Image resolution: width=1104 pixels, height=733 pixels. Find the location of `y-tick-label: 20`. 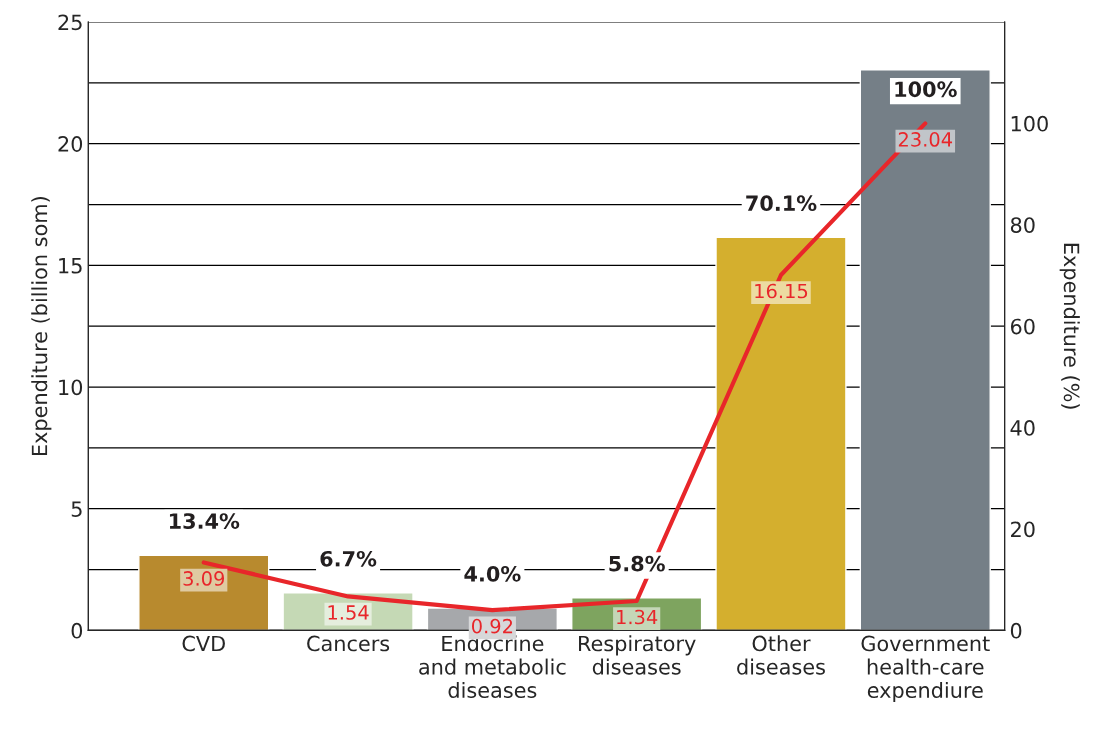

y-tick-label: 20 is located at coordinates (70, 144).